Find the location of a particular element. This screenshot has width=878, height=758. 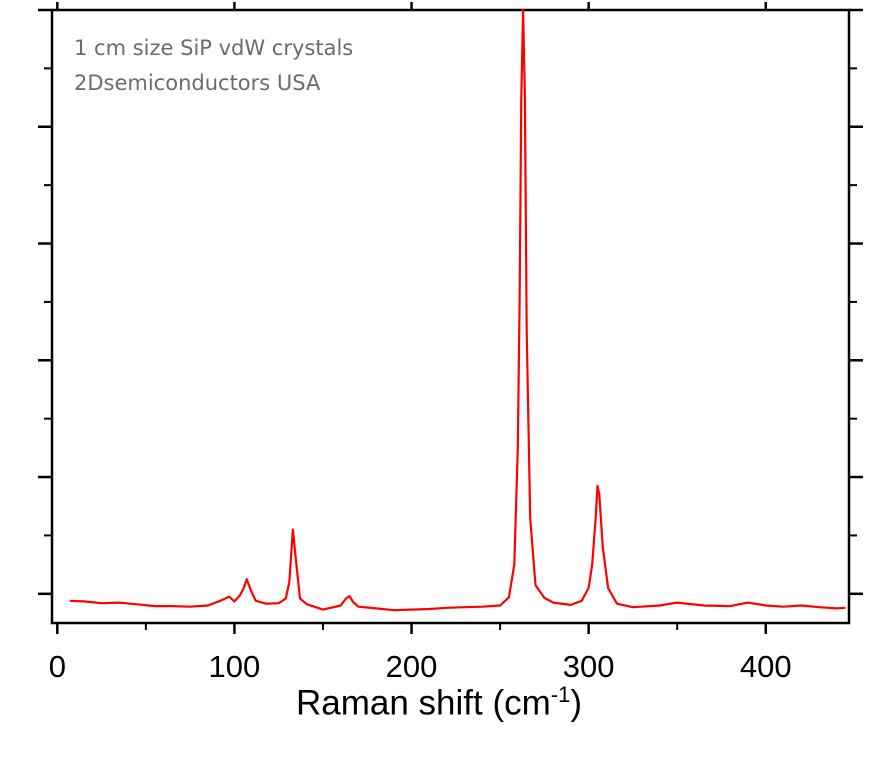

x-axis-label-superscript: -1 is located at coordinates (560, 694).